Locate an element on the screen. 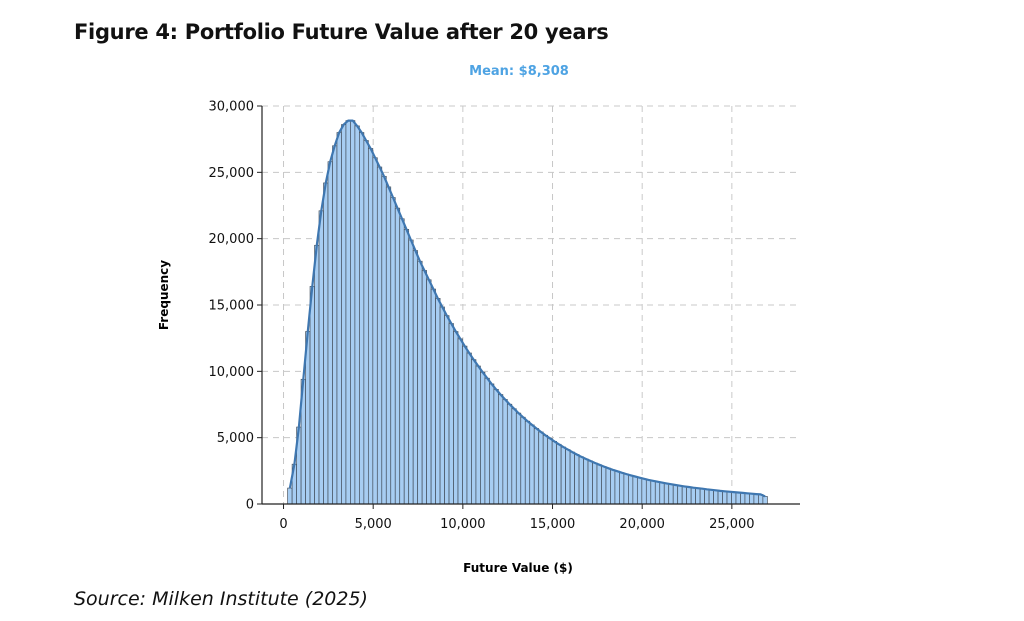 The height and width of the screenshot is (621, 1024). x-tick-label: 25,000 is located at coordinates (732, 524).